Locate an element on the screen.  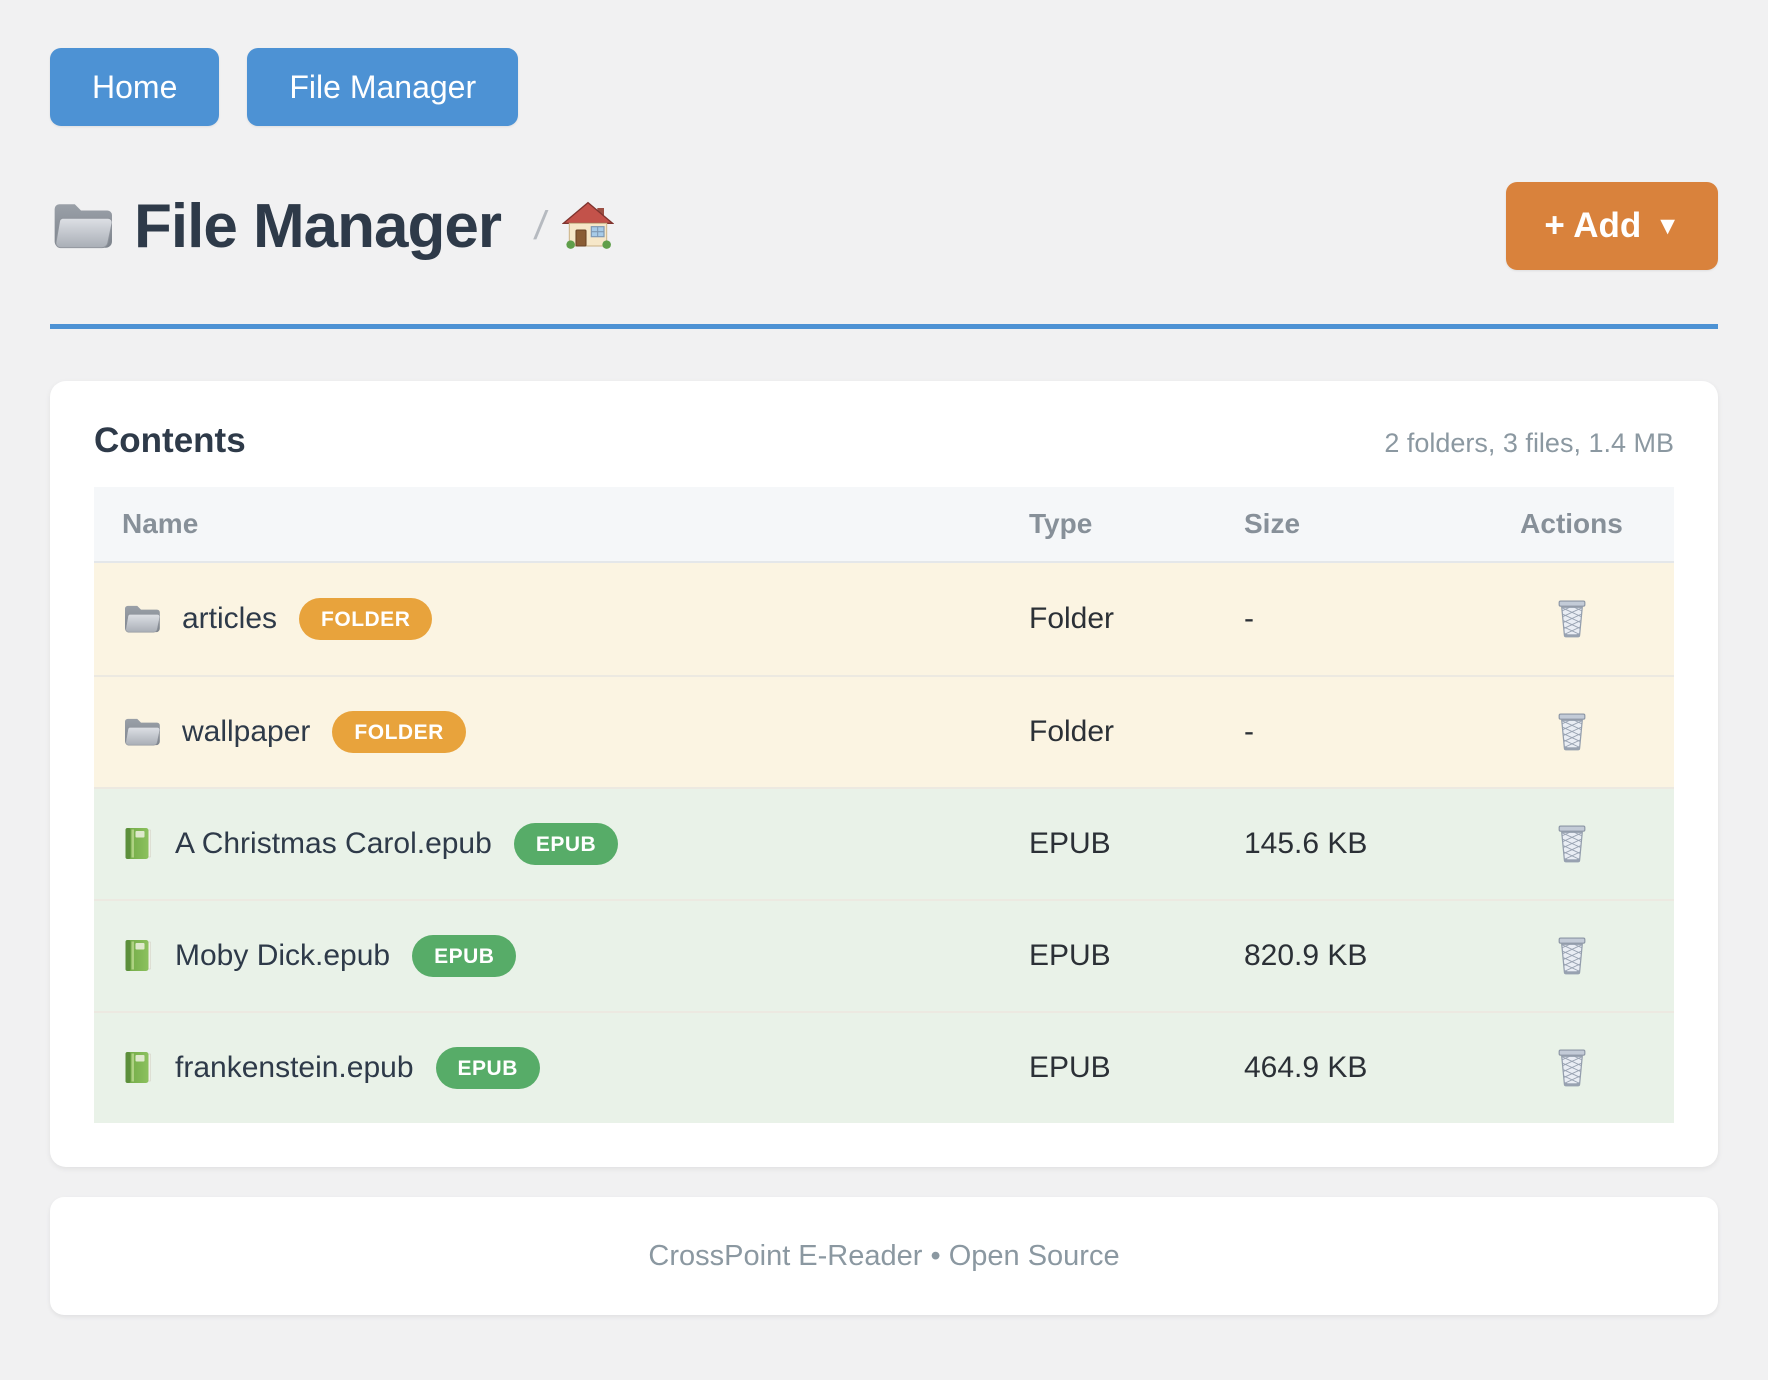
row-name: articles is located at coordinates (230, 618).